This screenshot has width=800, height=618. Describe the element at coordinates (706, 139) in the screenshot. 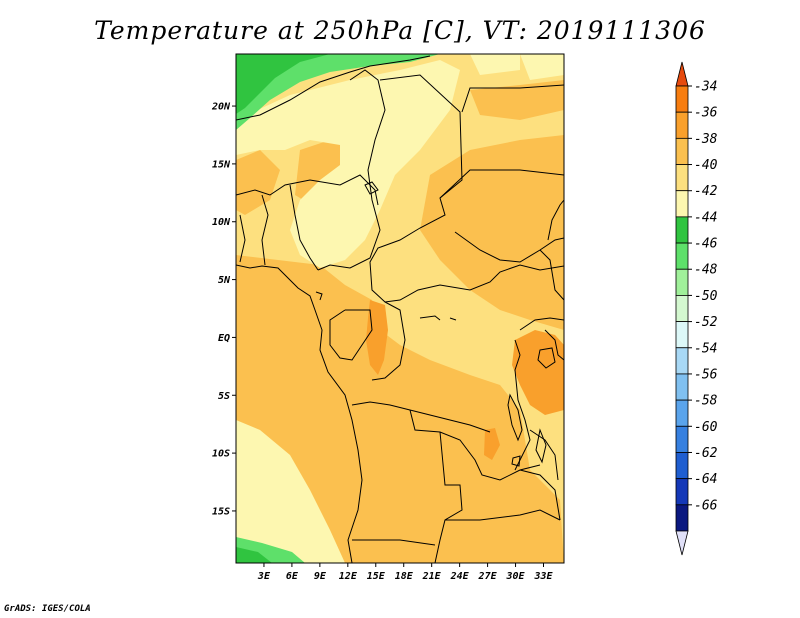

I see `colorbar-label: -38` at that location.